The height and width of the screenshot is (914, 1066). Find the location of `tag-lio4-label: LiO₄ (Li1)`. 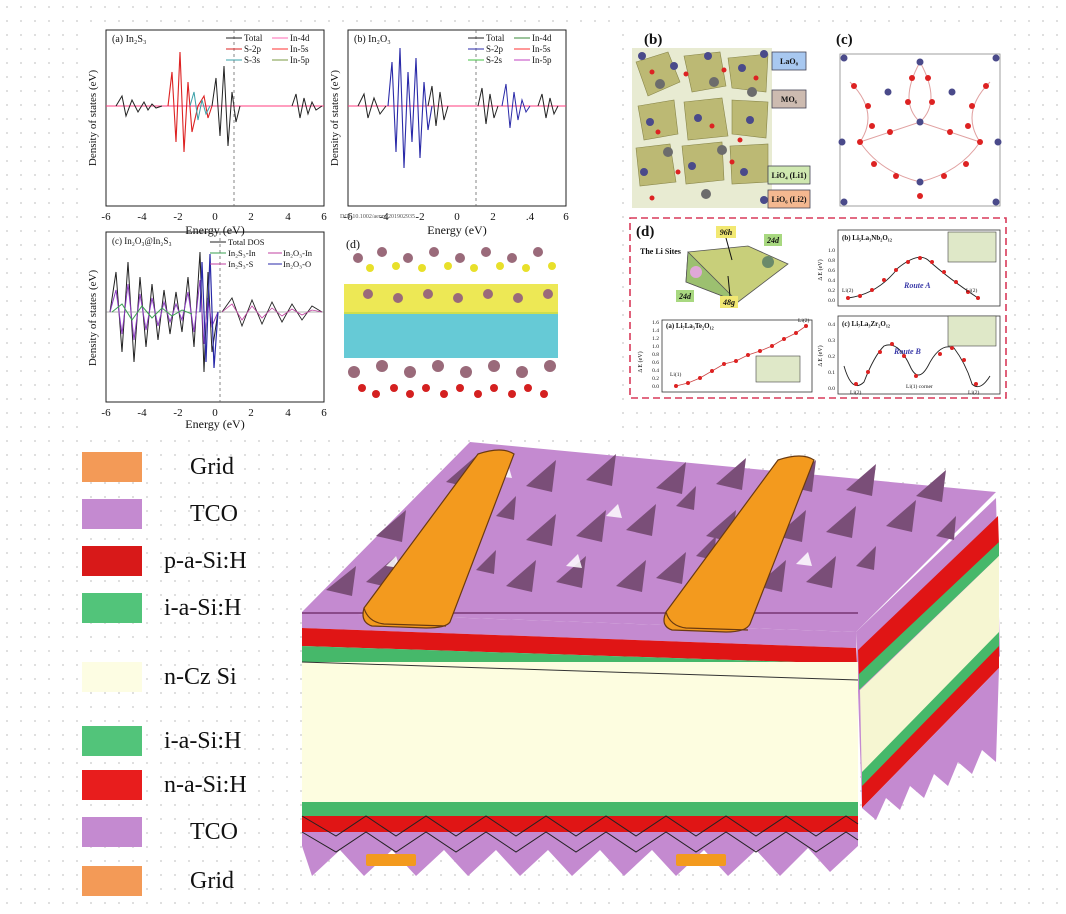

tag-lio4-label: LiO₄ (Li1) is located at coordinates (788, 175).